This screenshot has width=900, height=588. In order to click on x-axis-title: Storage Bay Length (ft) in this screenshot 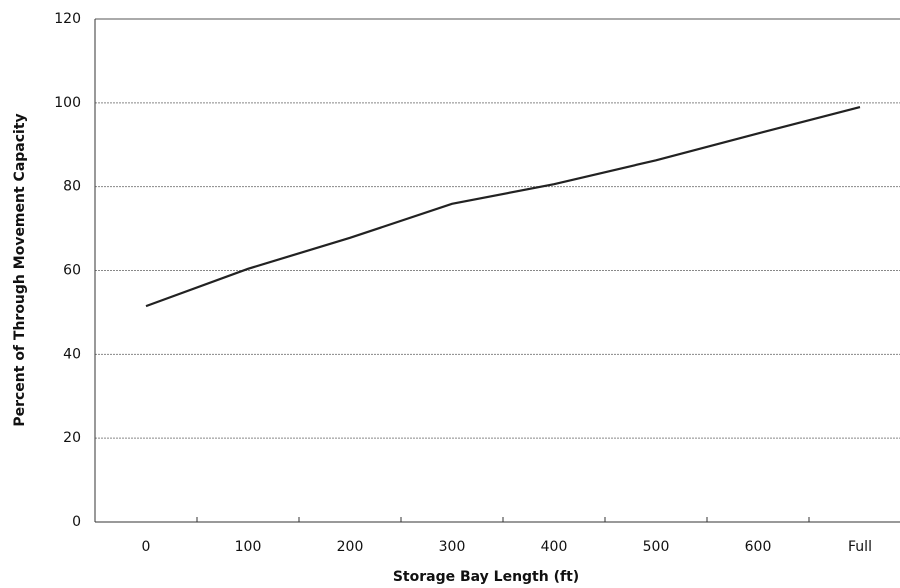, I will do `click(486, 577)`.